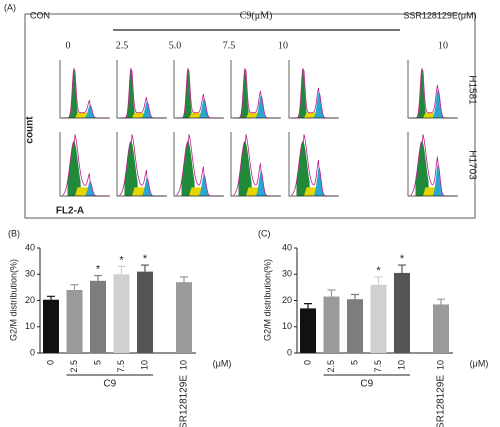 The height and width of the screenshot is (427, 500). Describe the element at coordinates (30, 130) in the screenshot. I see `axis-label: count` at that location.